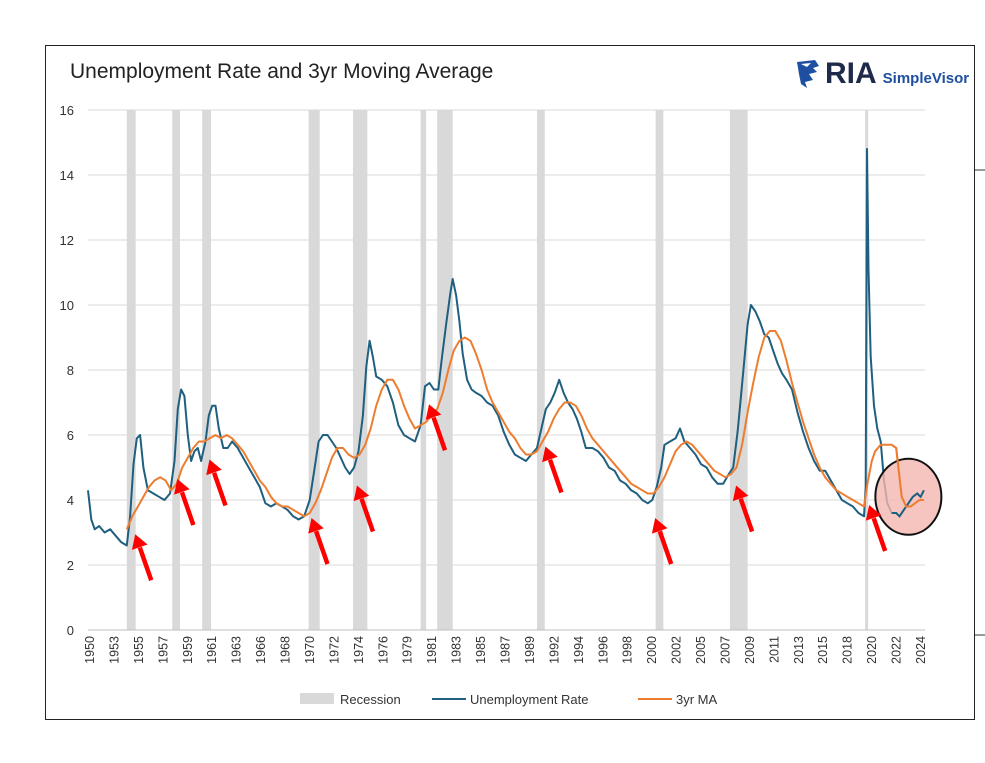 This screenshot has width=985, height=763. I want to click on eagle-icon, so click(808, 74).